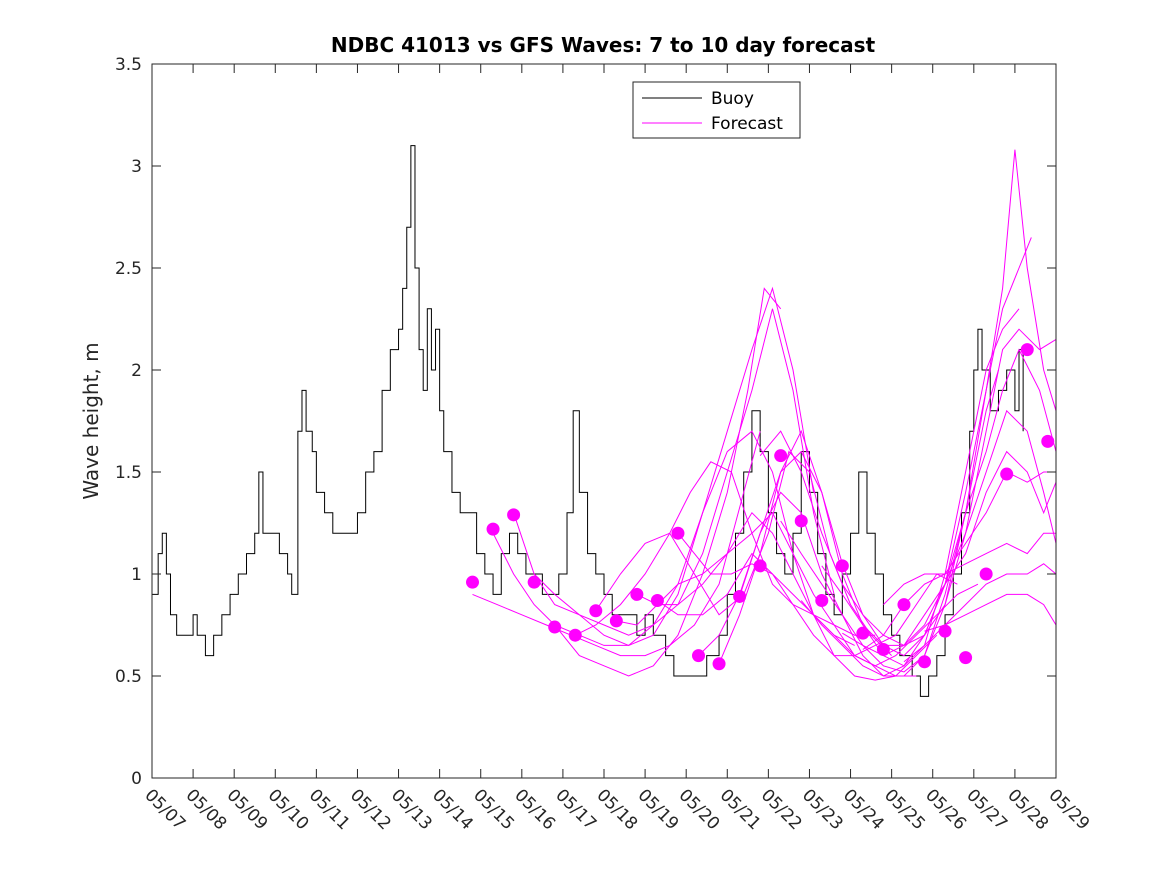 The image size is (1167, 875). Describe the element at coordinates (732, 99) in the screenshot. I see `legend-buoy-label: Buoy` at that location.